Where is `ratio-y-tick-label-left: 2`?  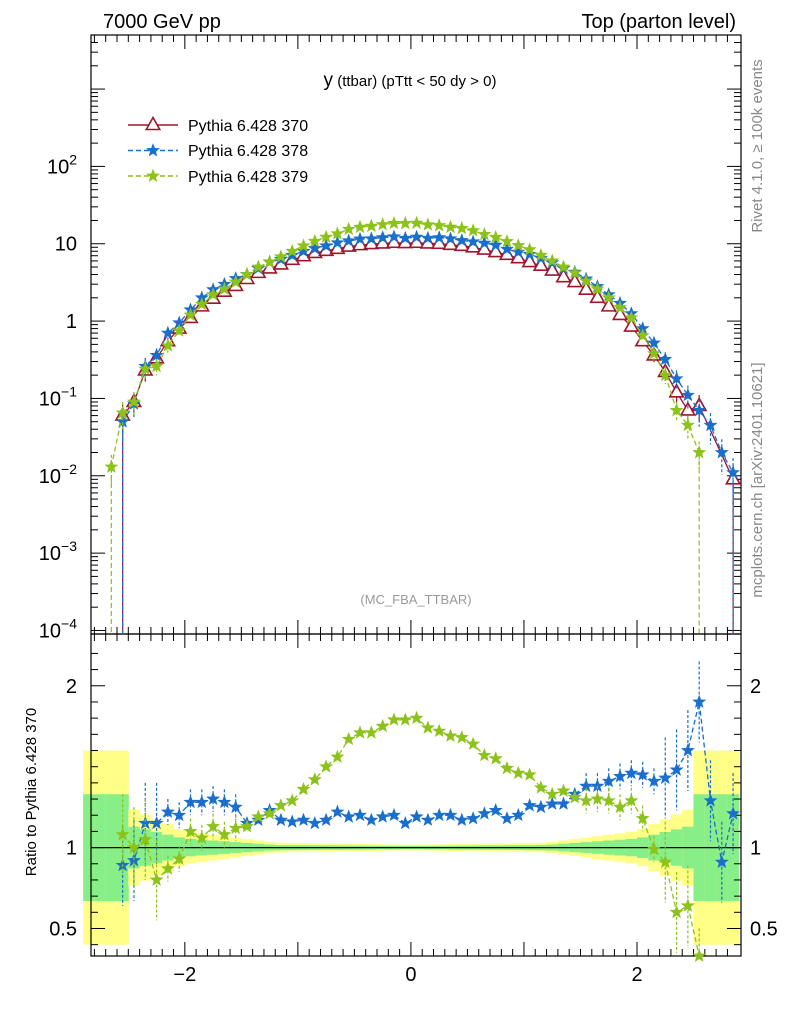 ratio-y-tick-label-left: 2 is located at coordinates (71, 687).